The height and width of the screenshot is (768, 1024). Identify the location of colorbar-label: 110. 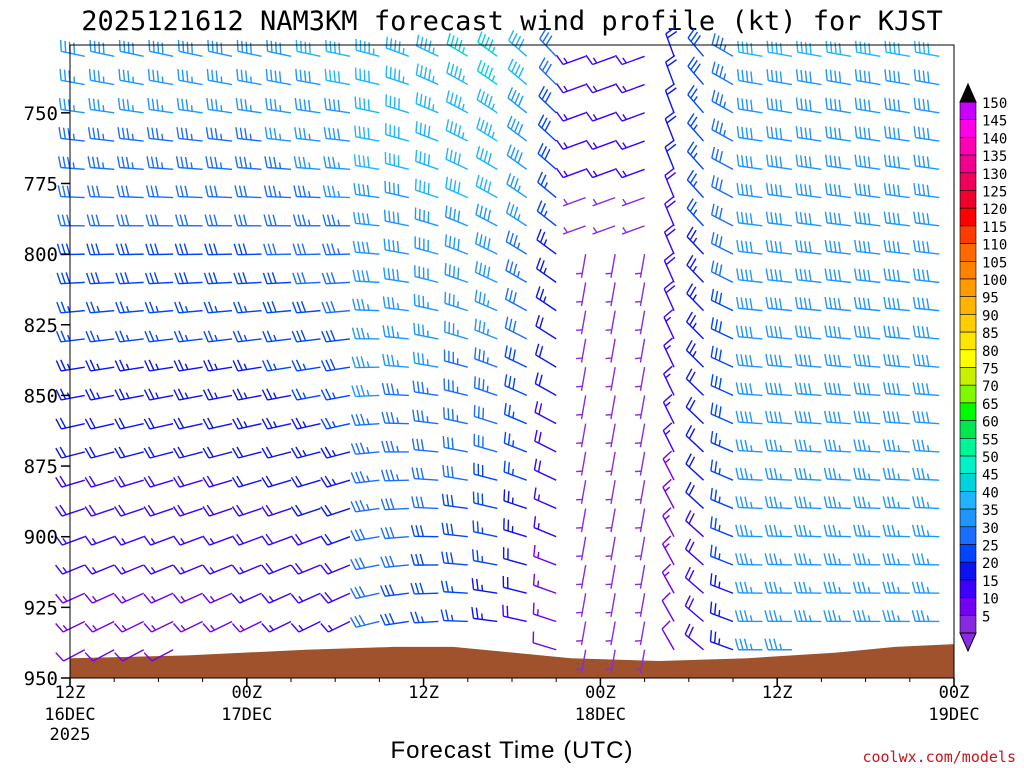
(994, 246).